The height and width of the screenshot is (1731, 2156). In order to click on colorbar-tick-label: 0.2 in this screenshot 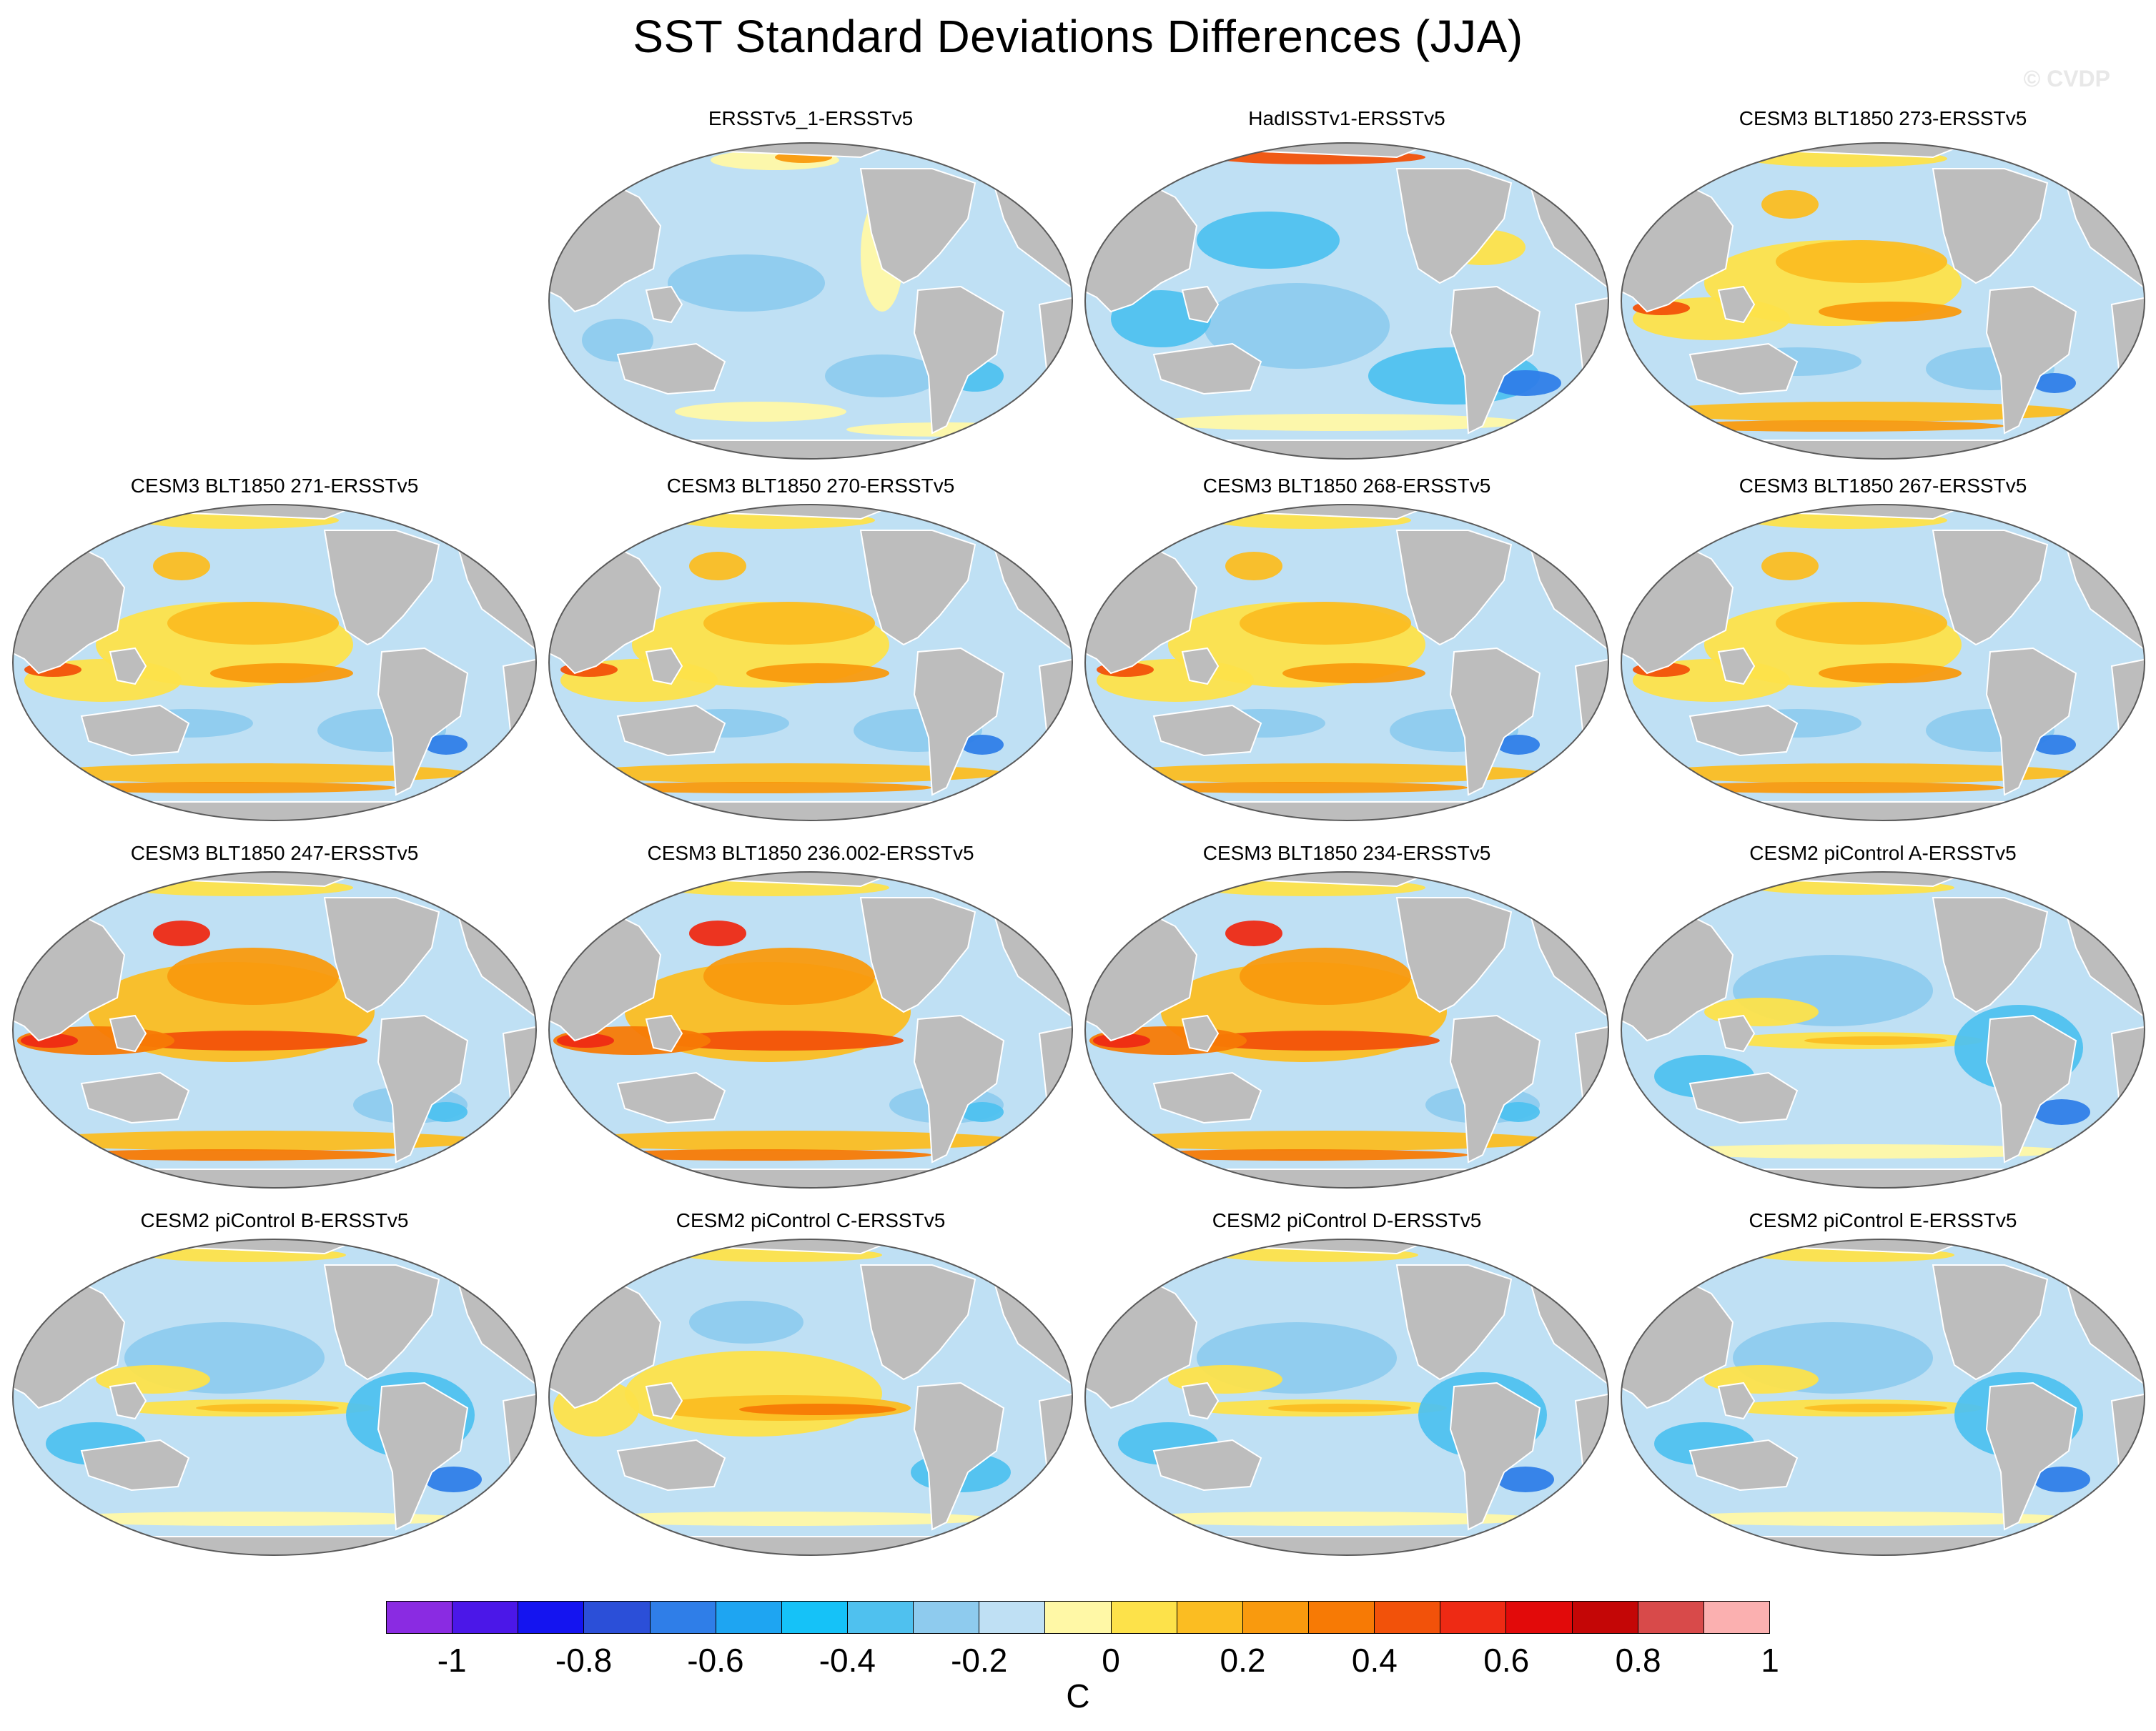, I will do `click(1243, 1660)`.